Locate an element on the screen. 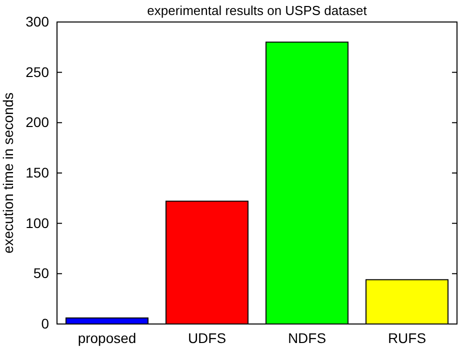 This screenshot has width=474, height=352. x-tick-label: NDFS is located at coordinates (307, 338).